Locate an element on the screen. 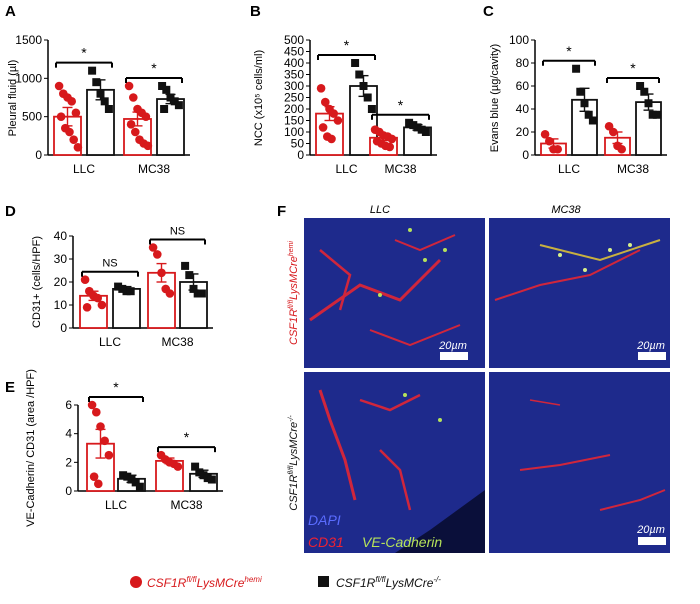 The height and width of the screenshot is (604, 700). scale-bar-label: 20µm is located at coordinates (650, 530).